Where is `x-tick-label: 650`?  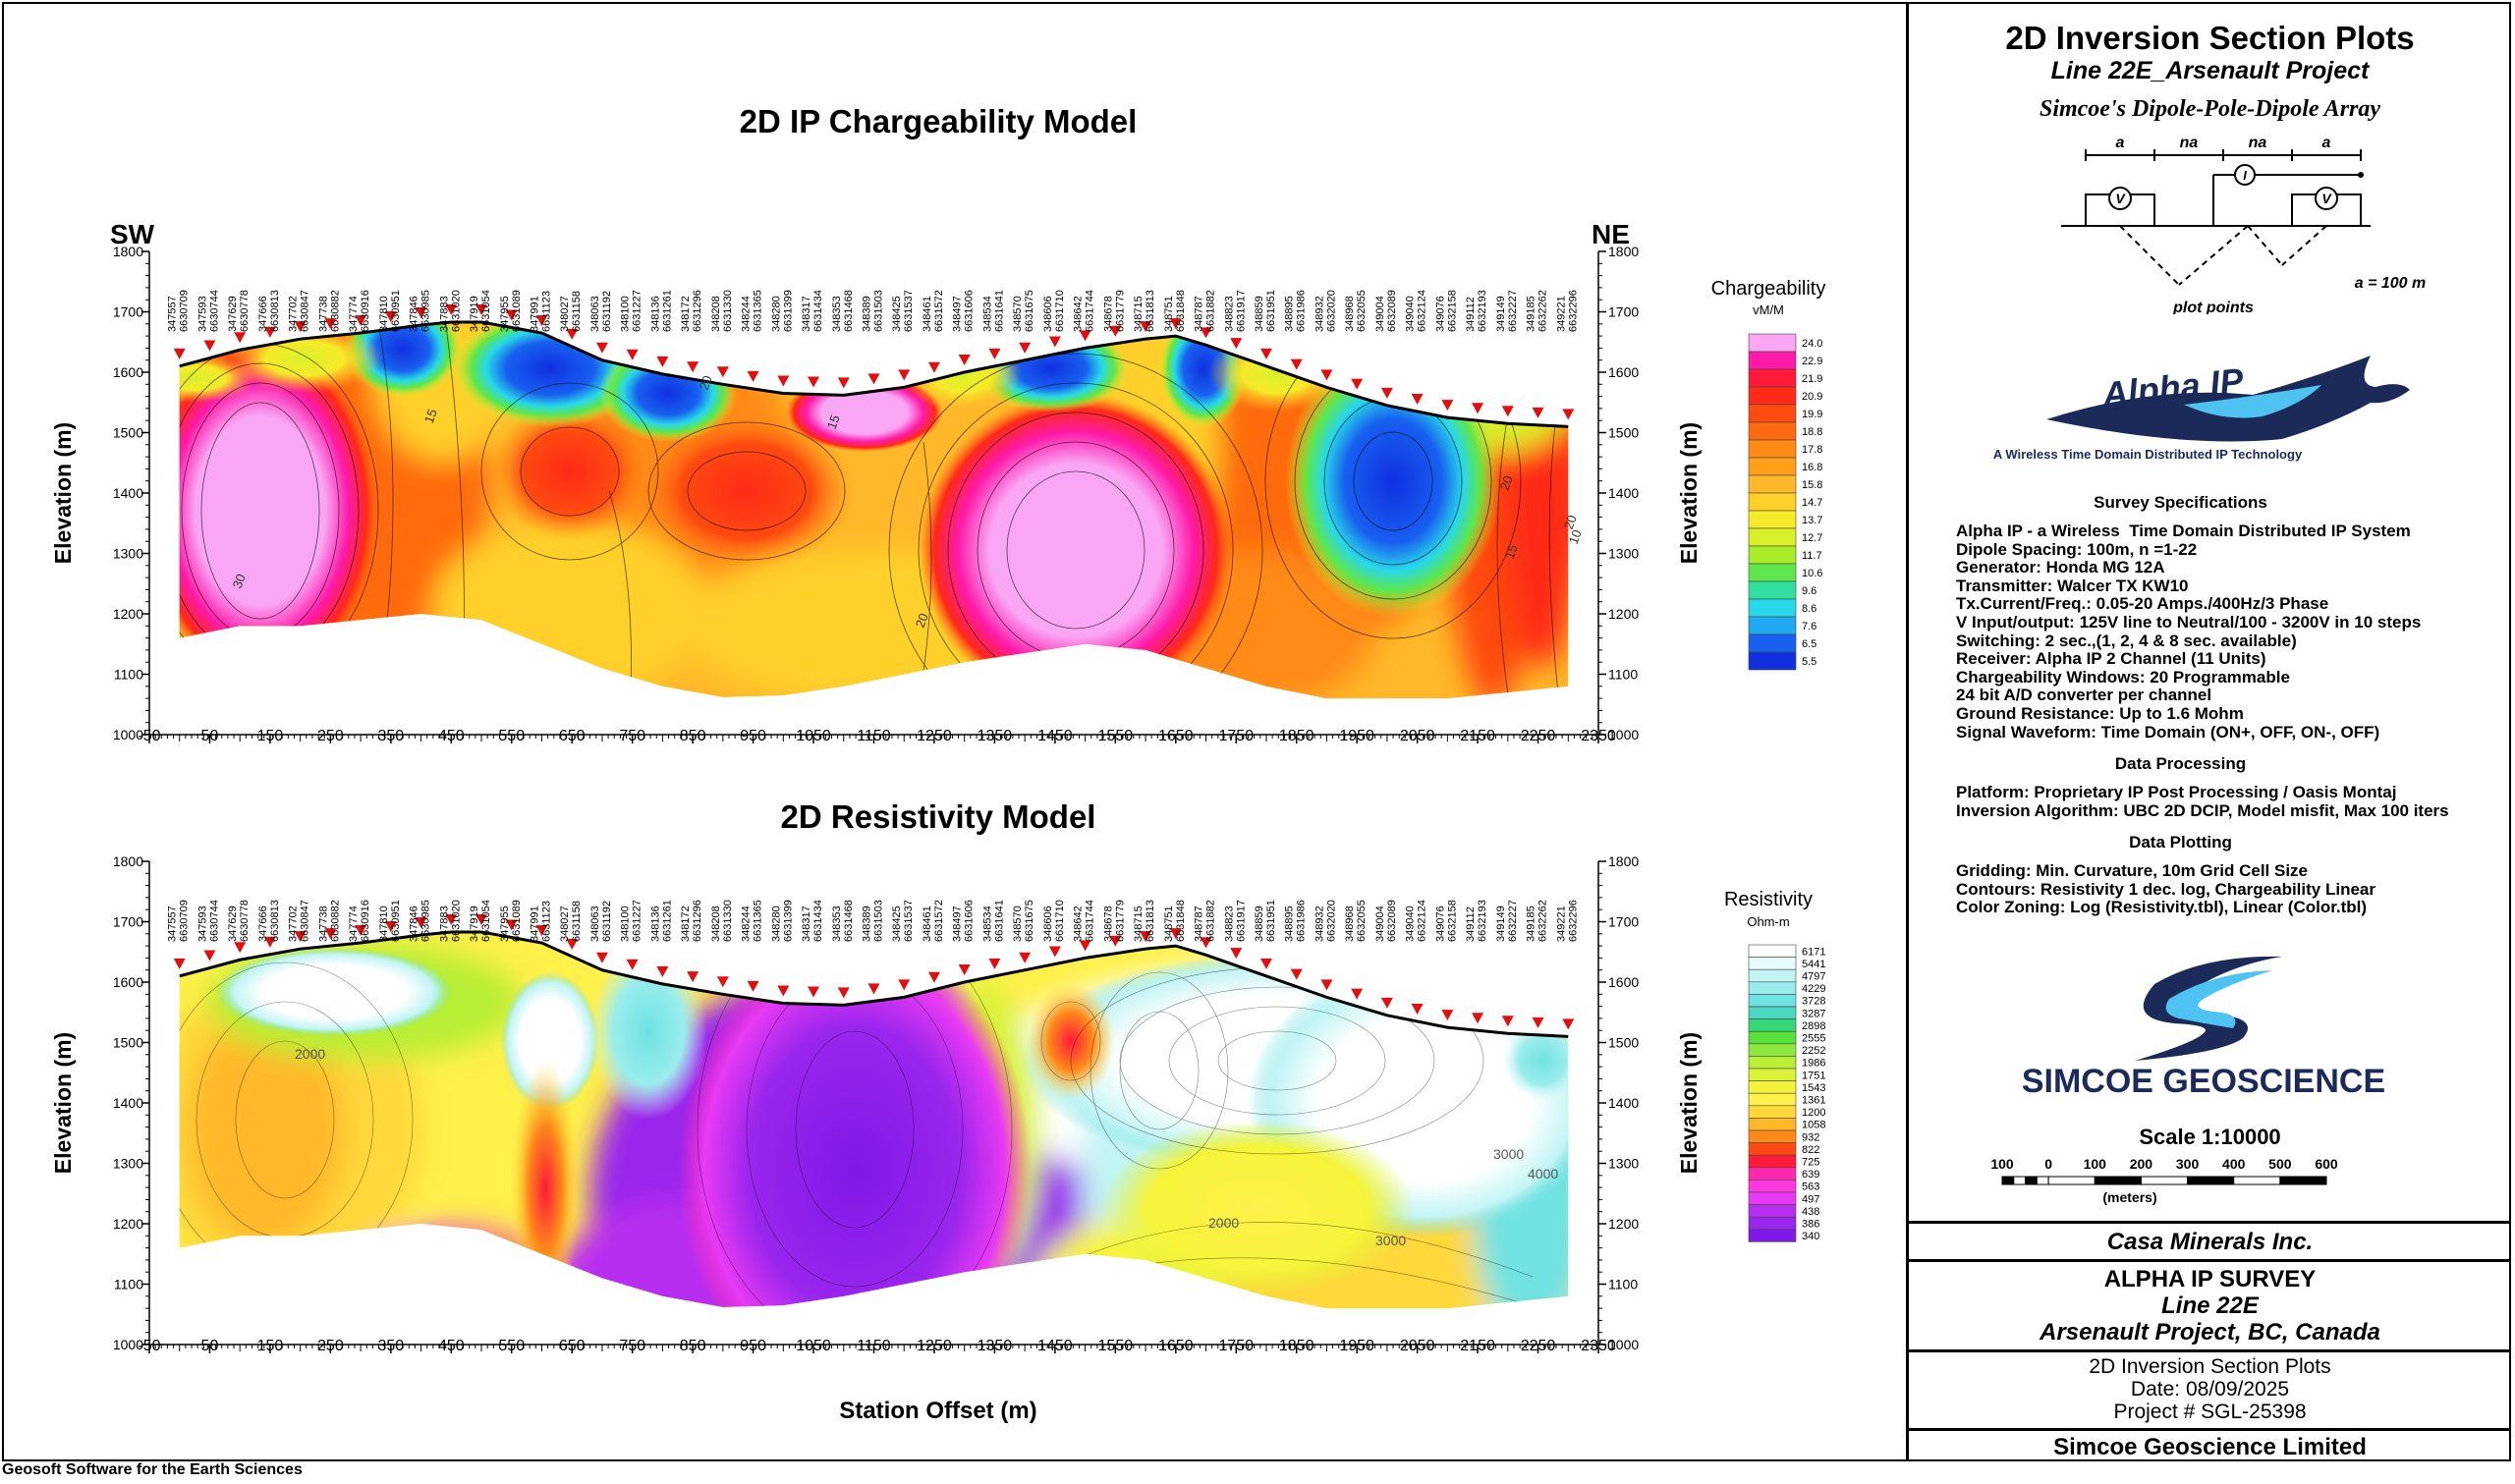
x-tick-label: 650 is located at coordinates (572, 736).